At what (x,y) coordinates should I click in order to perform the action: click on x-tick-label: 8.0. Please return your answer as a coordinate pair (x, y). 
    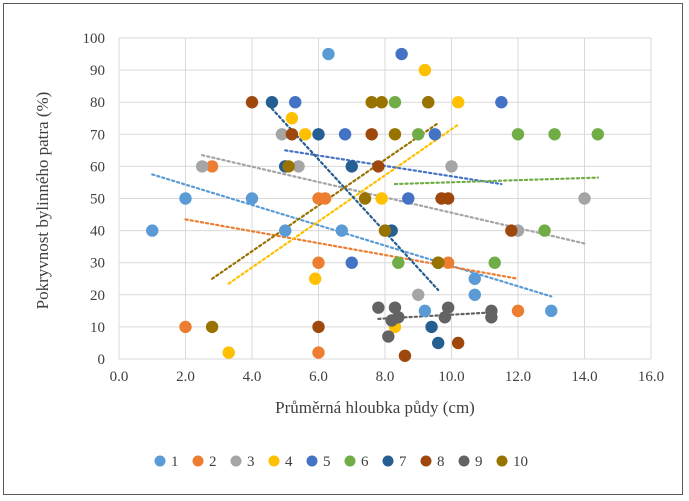
    Looking at the image, I should click on (385, 377).